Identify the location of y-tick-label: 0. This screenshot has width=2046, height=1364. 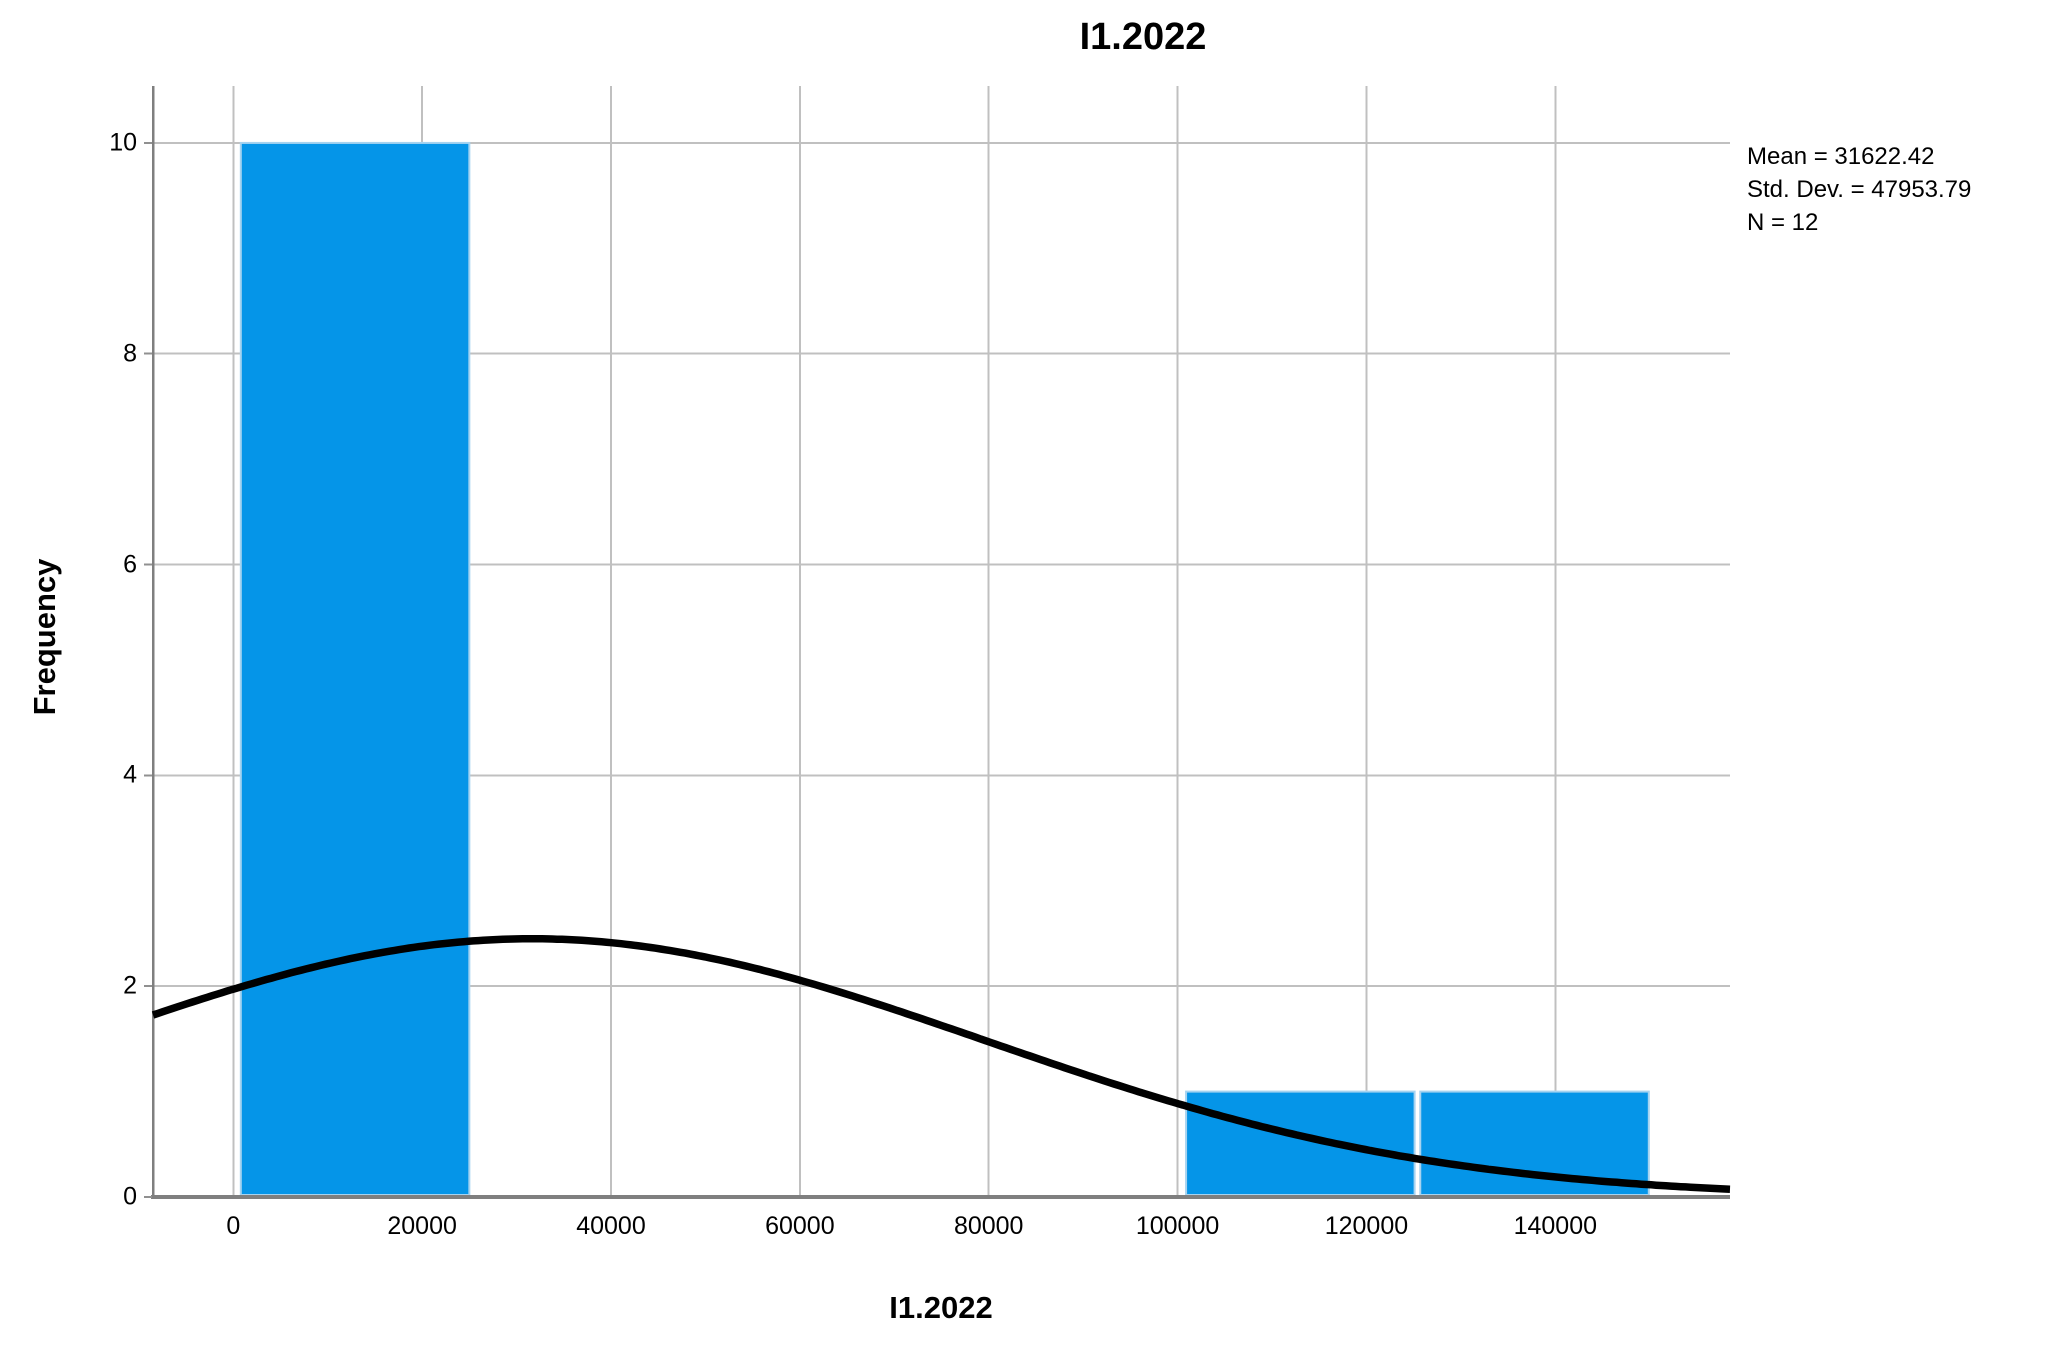
(130, 1196).